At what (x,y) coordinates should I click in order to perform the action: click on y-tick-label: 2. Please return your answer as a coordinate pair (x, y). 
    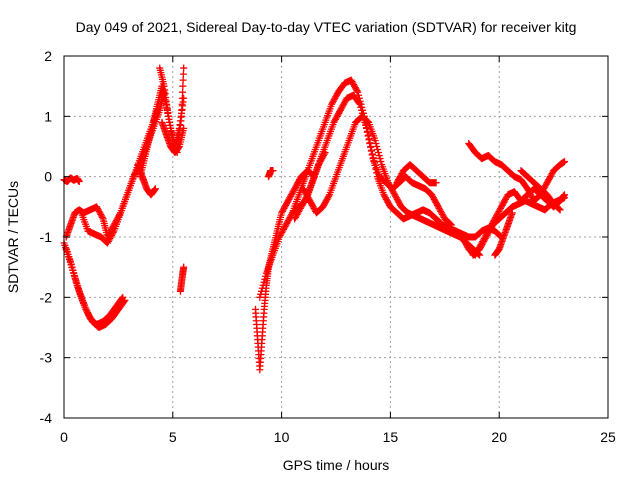
    Looking at the image, I should click on (48, 56).